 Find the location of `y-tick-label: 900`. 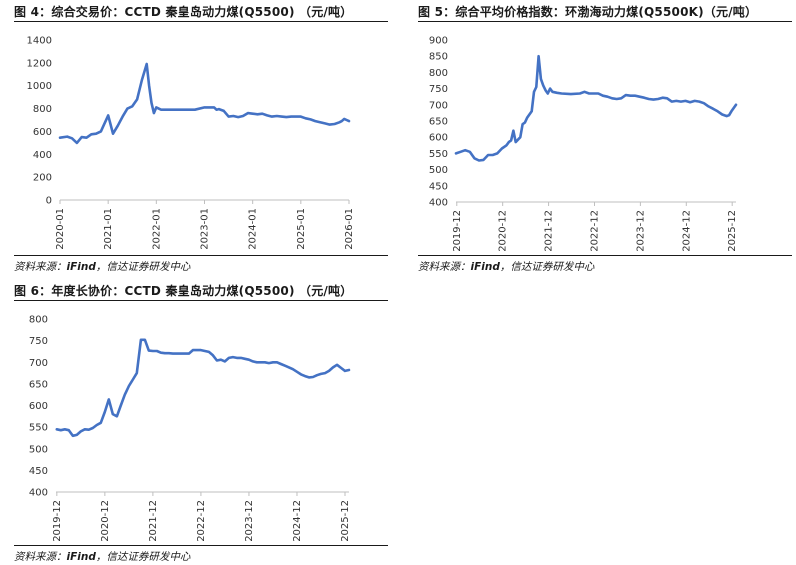

y-tick-label: 900 is located at coordinates (438, 41).